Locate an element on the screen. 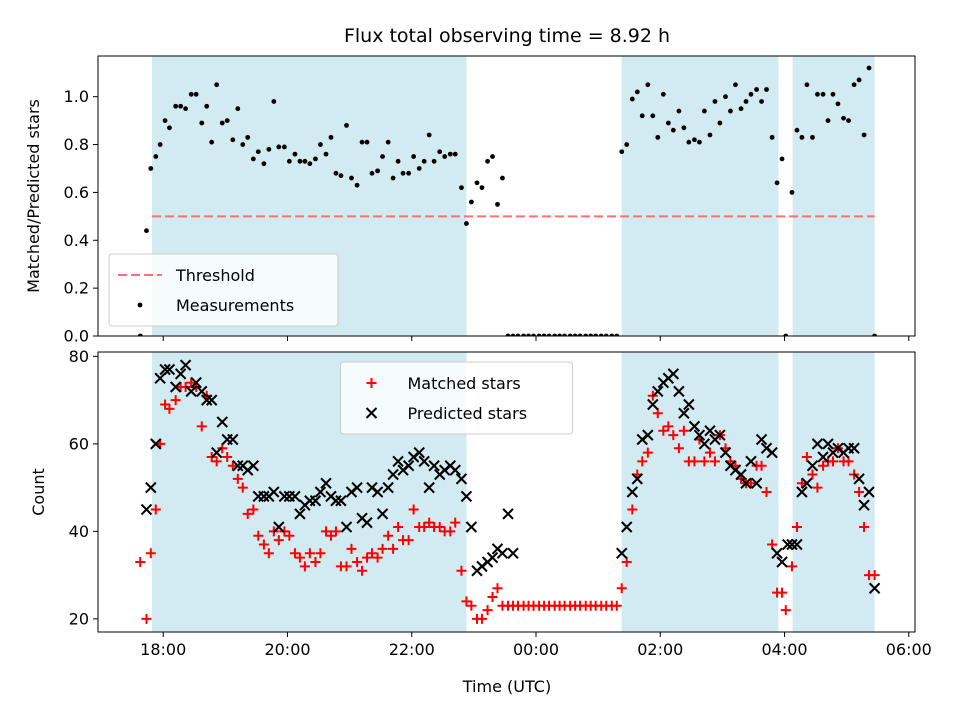 The height and width of the screenshot is (720, 960). observing-interval is located at coordinates (700, 196).